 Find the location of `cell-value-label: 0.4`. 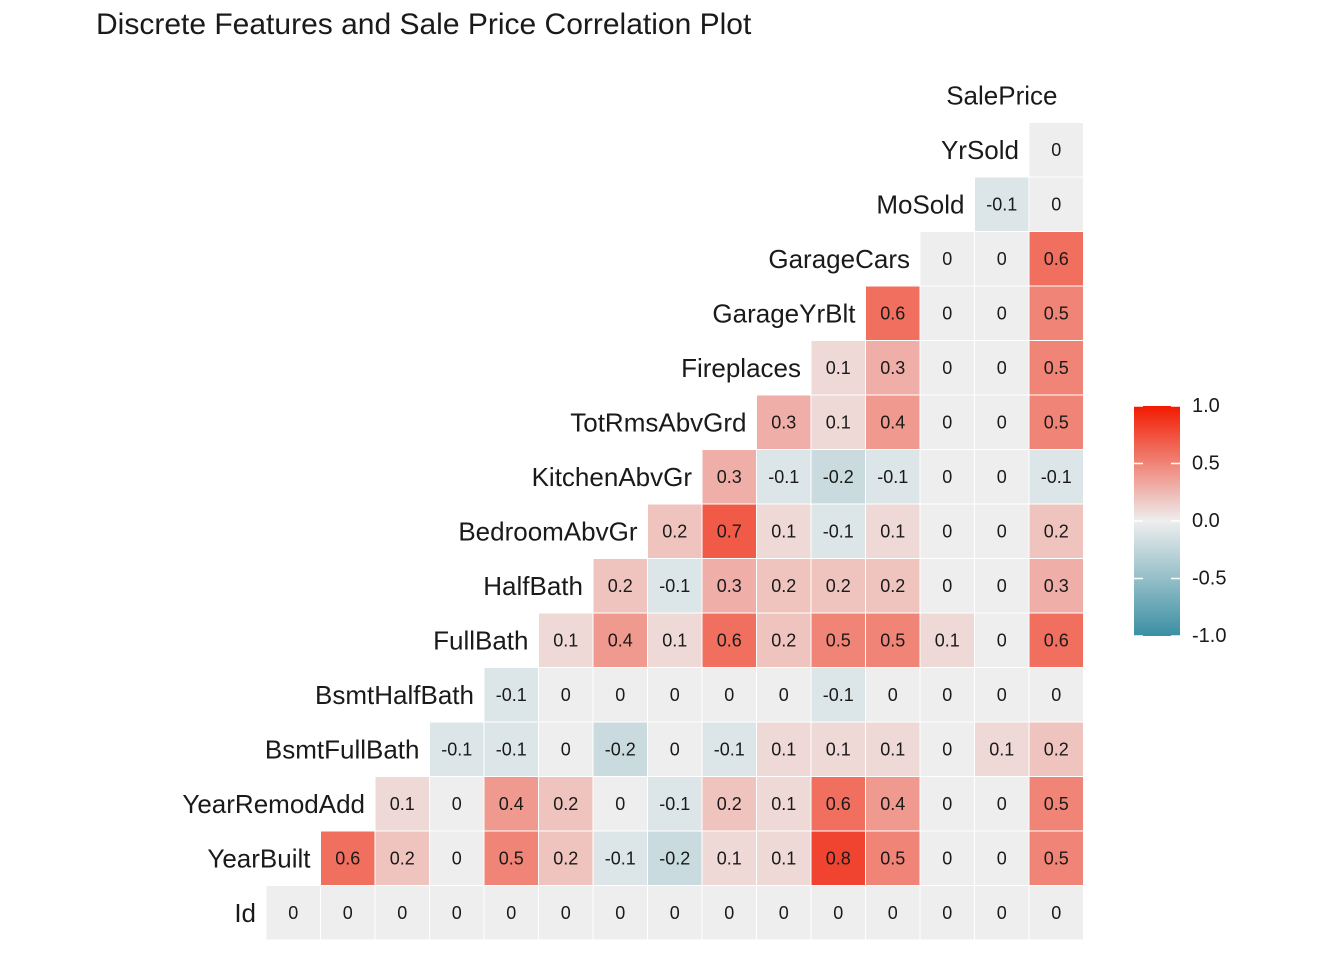

cell-value-label: 0.4 is located at coordinates (892, 422).